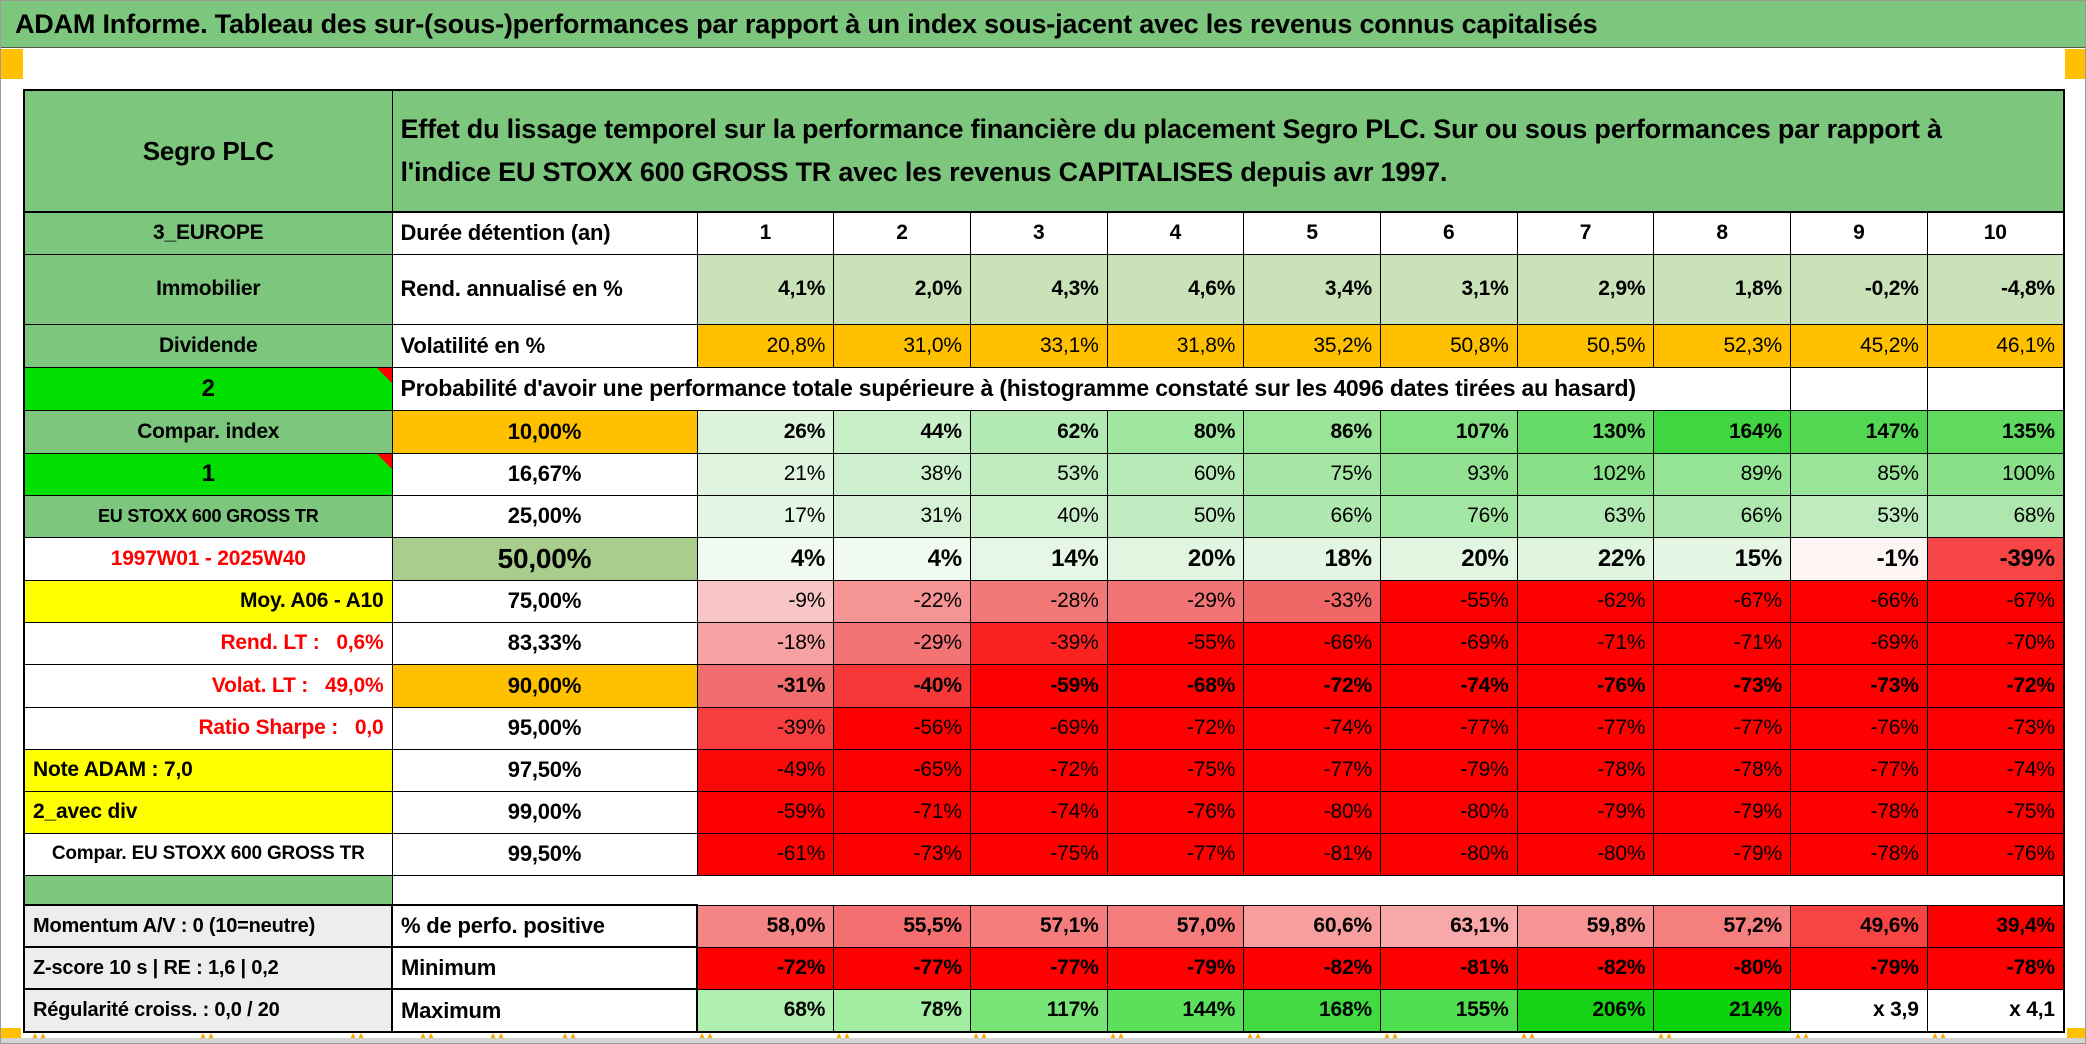  What do you see at coordinates (208, 812) in the screenshot?
I see `row-label-cell: 2_avec div` at bounding box center [208, 812].